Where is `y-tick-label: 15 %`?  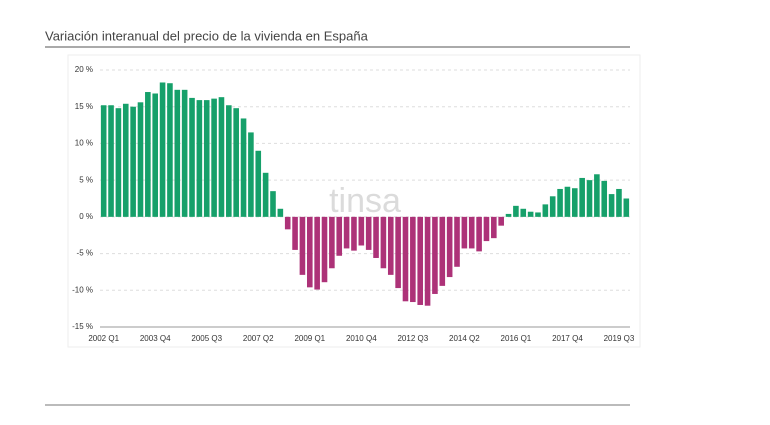
y-tick-label: 15 % is located at coordinates (84, 106).